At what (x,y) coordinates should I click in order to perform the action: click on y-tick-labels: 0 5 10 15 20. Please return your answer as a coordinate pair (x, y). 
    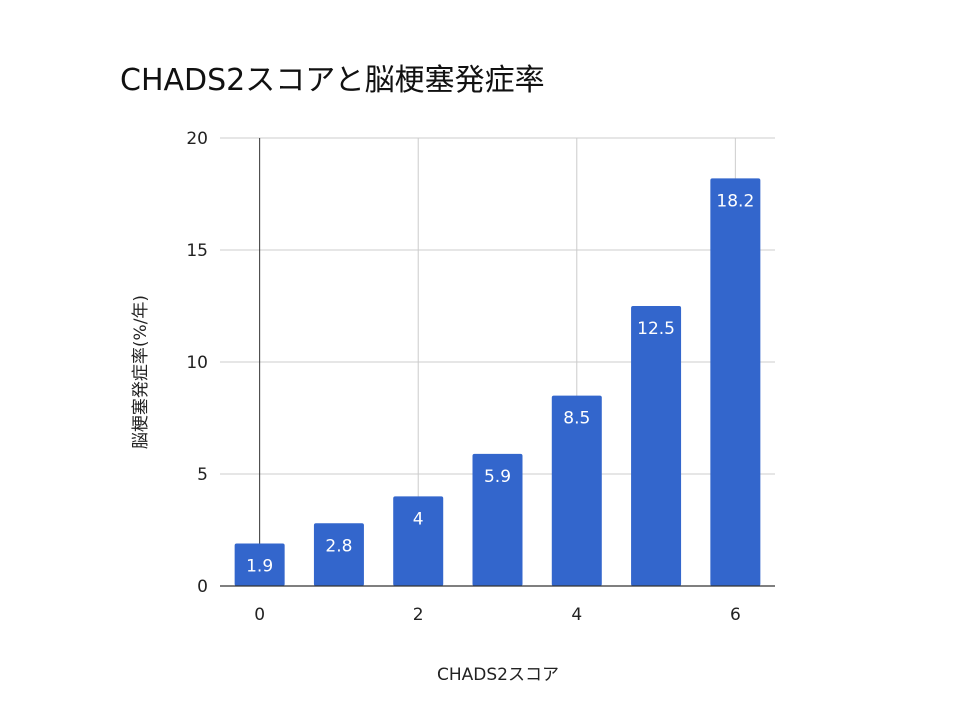
    Looking at the image, I should click on (197, 363).